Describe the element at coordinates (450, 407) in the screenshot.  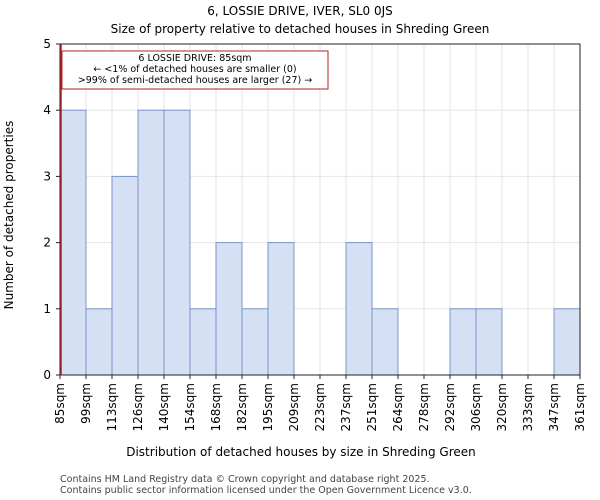
I see `x-tick-label: 292sqm` at that location.